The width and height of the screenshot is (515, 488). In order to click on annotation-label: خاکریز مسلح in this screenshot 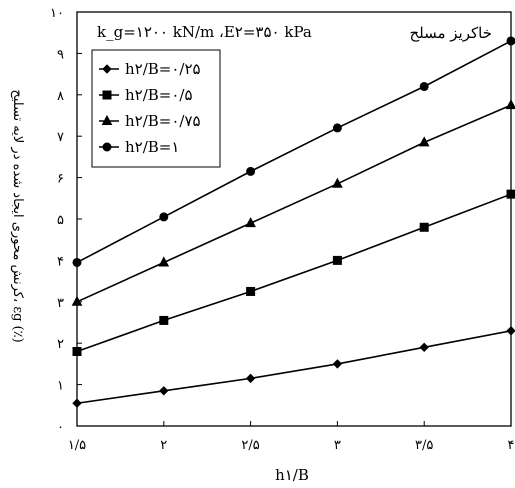, I will do `click(450, 33)`.